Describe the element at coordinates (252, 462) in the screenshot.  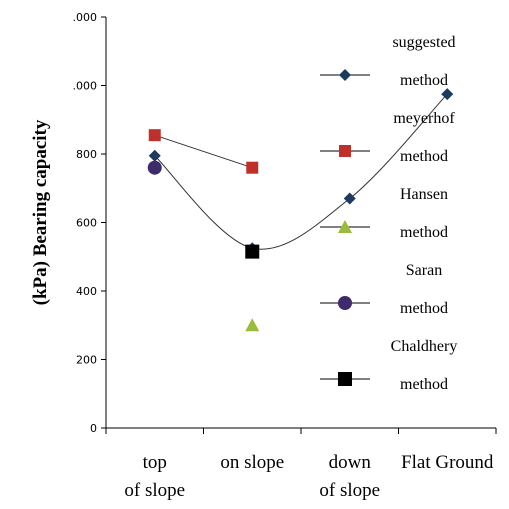
I see `x-tick-label: on slope` at that location.